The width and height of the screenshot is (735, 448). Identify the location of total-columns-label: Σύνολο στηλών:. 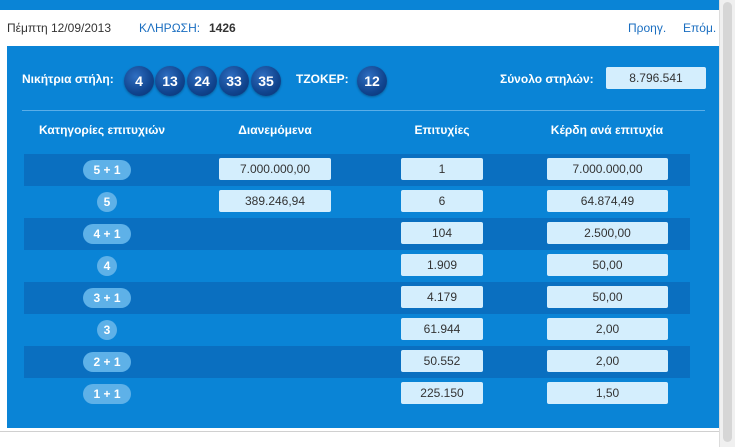
(547, 79).